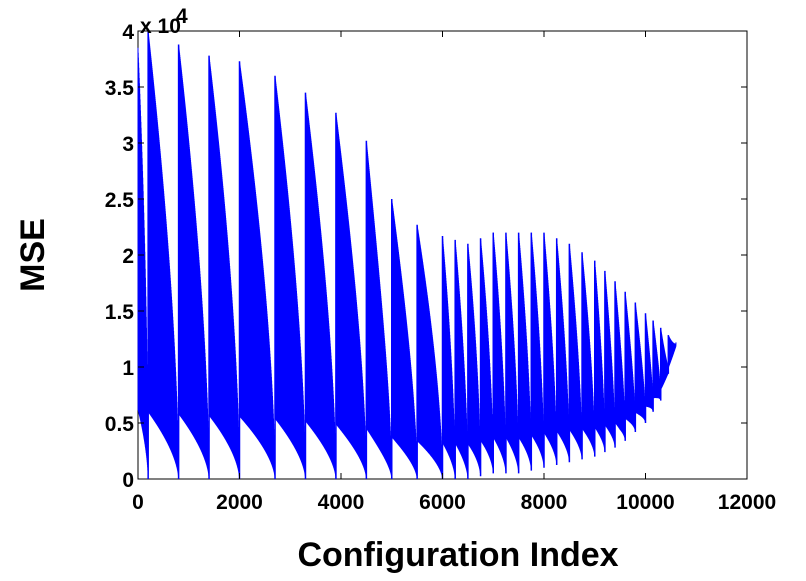 The height and width of the screenshot is (581, 806). Describe the element at coordinates (341, 502) in the screenshot. I see `x-tick-label: 4000` at that location.